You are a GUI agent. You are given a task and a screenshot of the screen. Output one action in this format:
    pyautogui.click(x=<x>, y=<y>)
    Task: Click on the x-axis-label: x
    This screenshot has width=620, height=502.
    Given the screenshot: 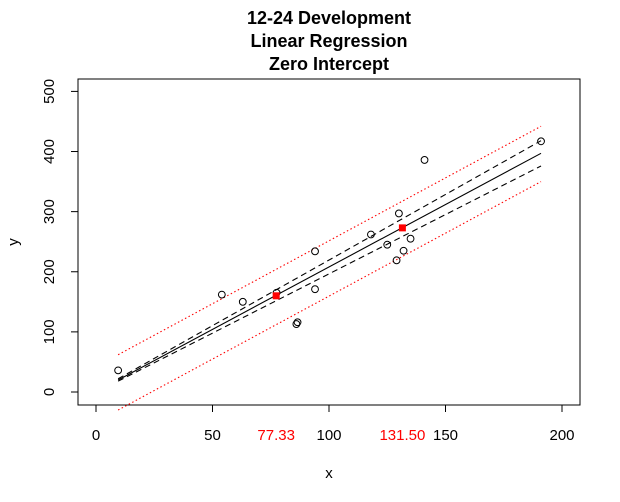 What is the action you would take?
    pyautogui.click(x=329, y=473)
    